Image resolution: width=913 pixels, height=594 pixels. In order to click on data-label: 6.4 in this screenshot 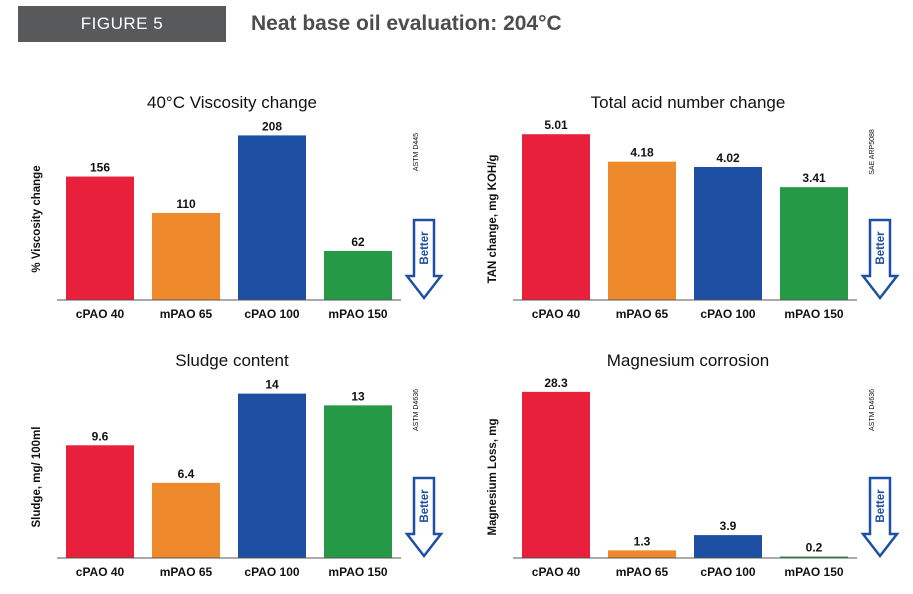, I will do `click(186, 474)`.